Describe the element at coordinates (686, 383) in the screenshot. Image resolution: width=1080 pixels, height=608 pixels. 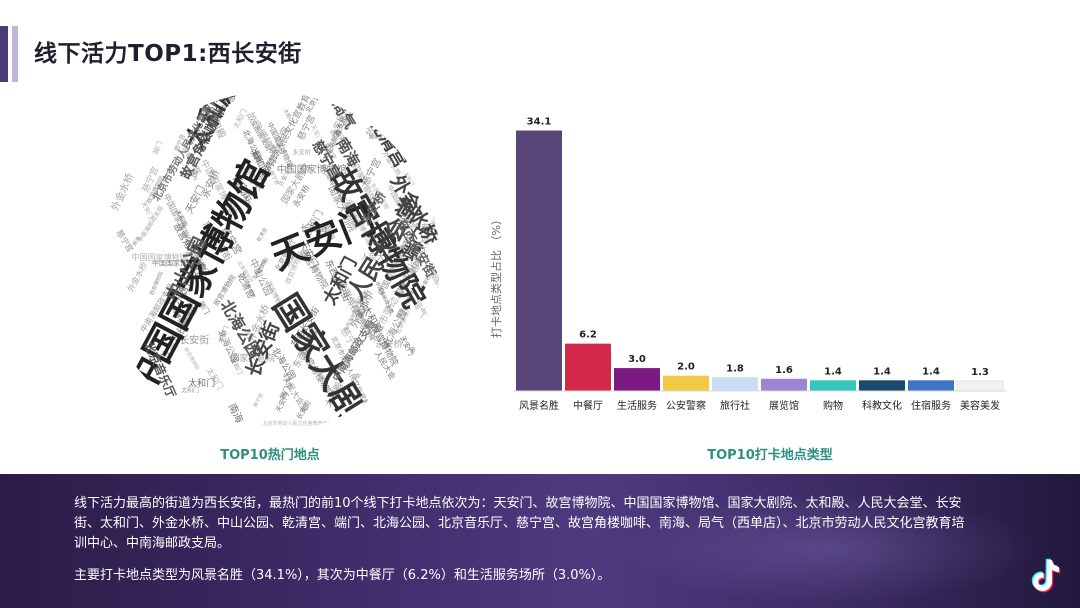
I see `bar-公安警察` at that location.